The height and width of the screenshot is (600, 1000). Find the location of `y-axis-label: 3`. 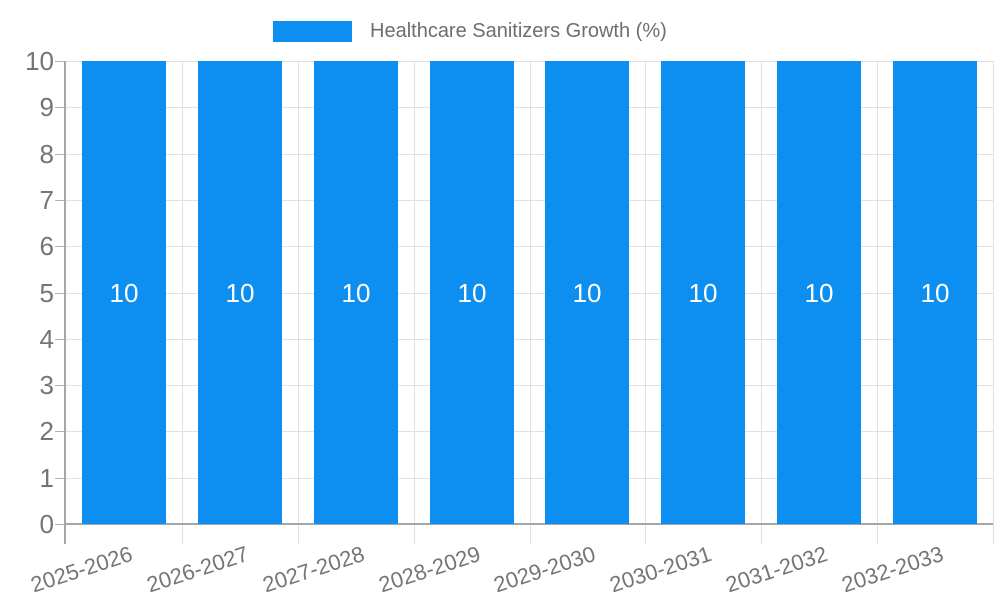

y-axis-label: 3 is located at coordinates (46, 385).